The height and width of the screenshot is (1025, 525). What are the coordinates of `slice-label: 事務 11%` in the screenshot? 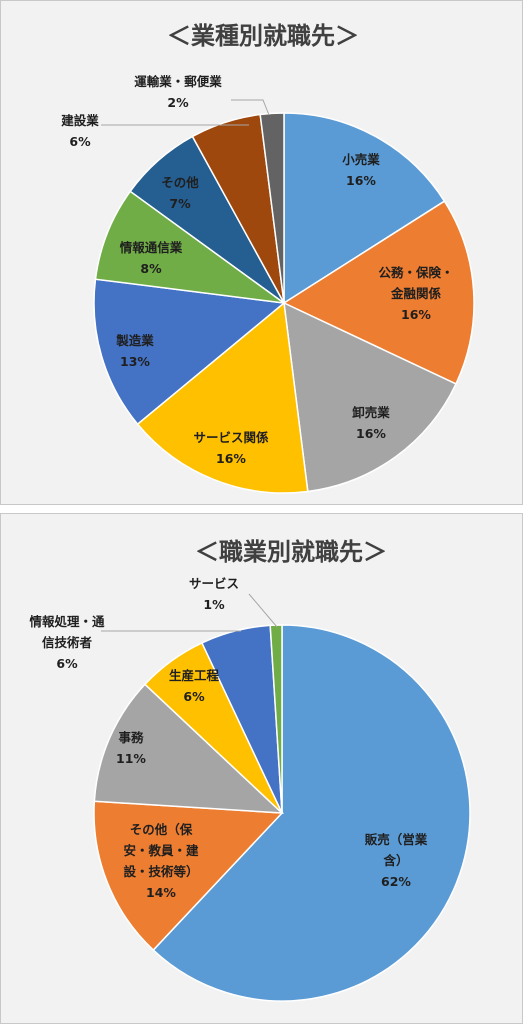 It's located at (131, 748).